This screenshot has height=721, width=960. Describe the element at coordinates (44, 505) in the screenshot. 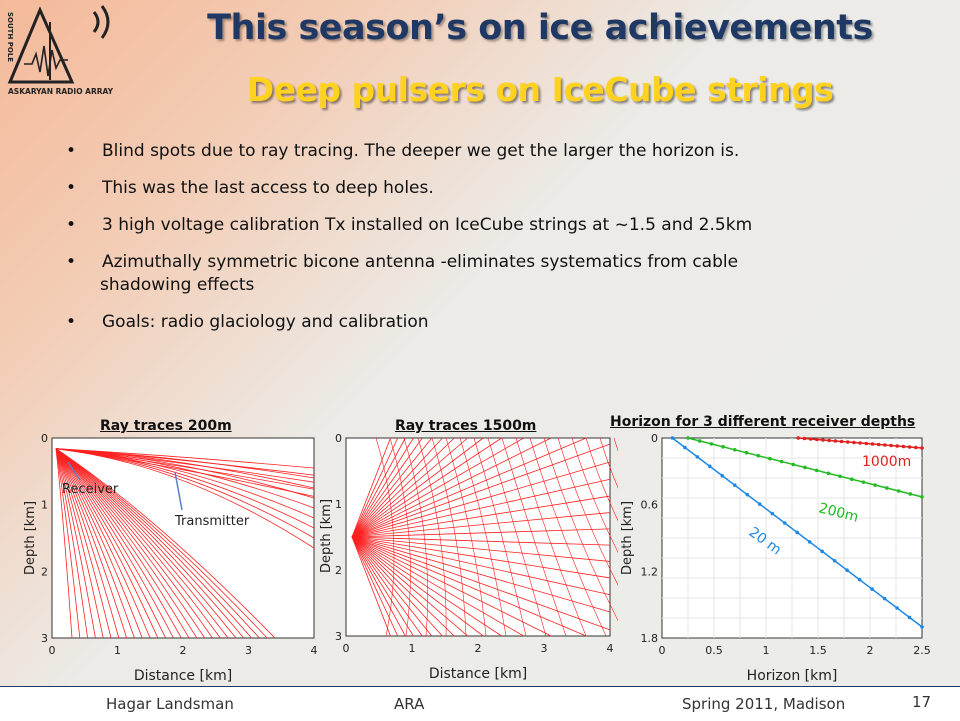

I see `y-tick-label: 1` at that location.